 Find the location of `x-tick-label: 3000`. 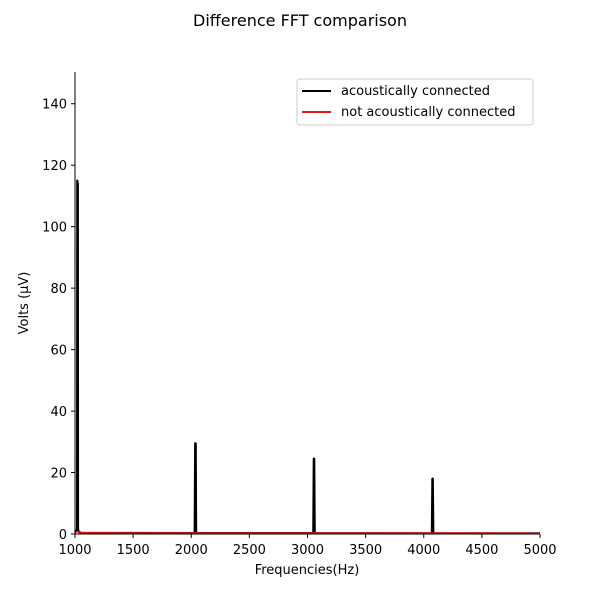

x-tick-label: 3000 is located at coordinates (307, 550).